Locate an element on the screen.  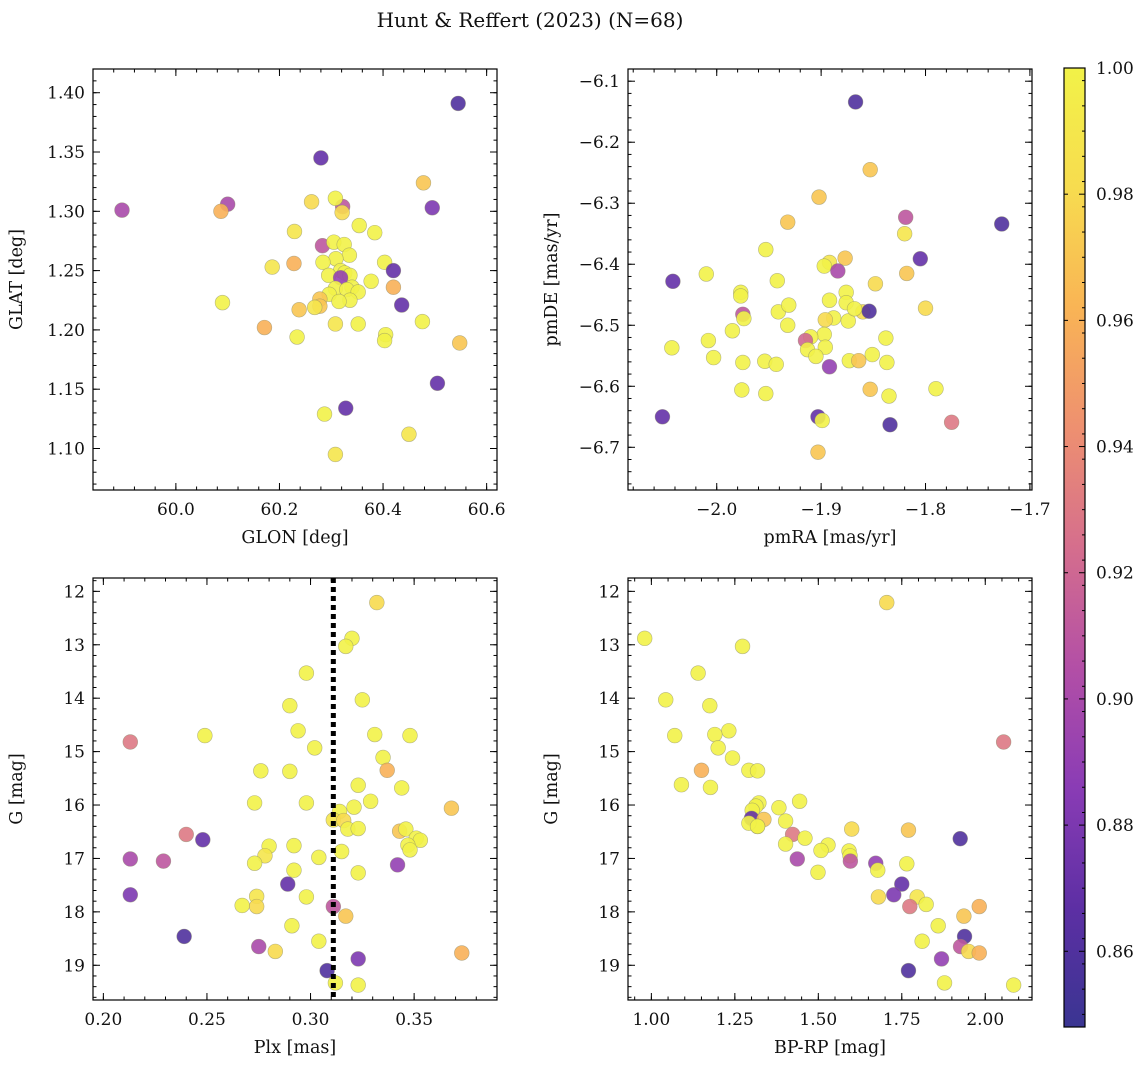
x-tick-label: 1.75 is located at coordinates (902, 1020).